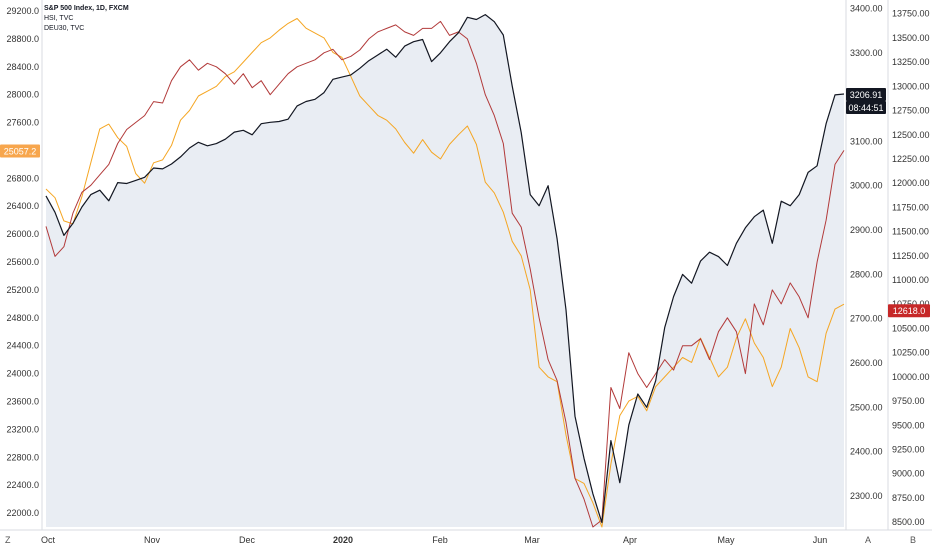 This screenshot has width=932, height=555. Describe the element at coordinates (22, 513) in the screenshot. I see `left-axis-tick-label: 22000.0` at that location.